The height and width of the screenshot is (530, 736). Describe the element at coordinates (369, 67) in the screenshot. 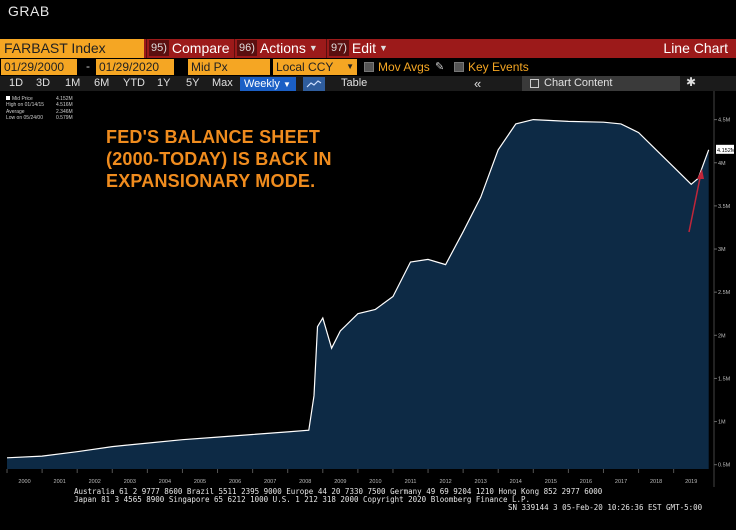

I see `mov-avgs-checkbox` at that location.